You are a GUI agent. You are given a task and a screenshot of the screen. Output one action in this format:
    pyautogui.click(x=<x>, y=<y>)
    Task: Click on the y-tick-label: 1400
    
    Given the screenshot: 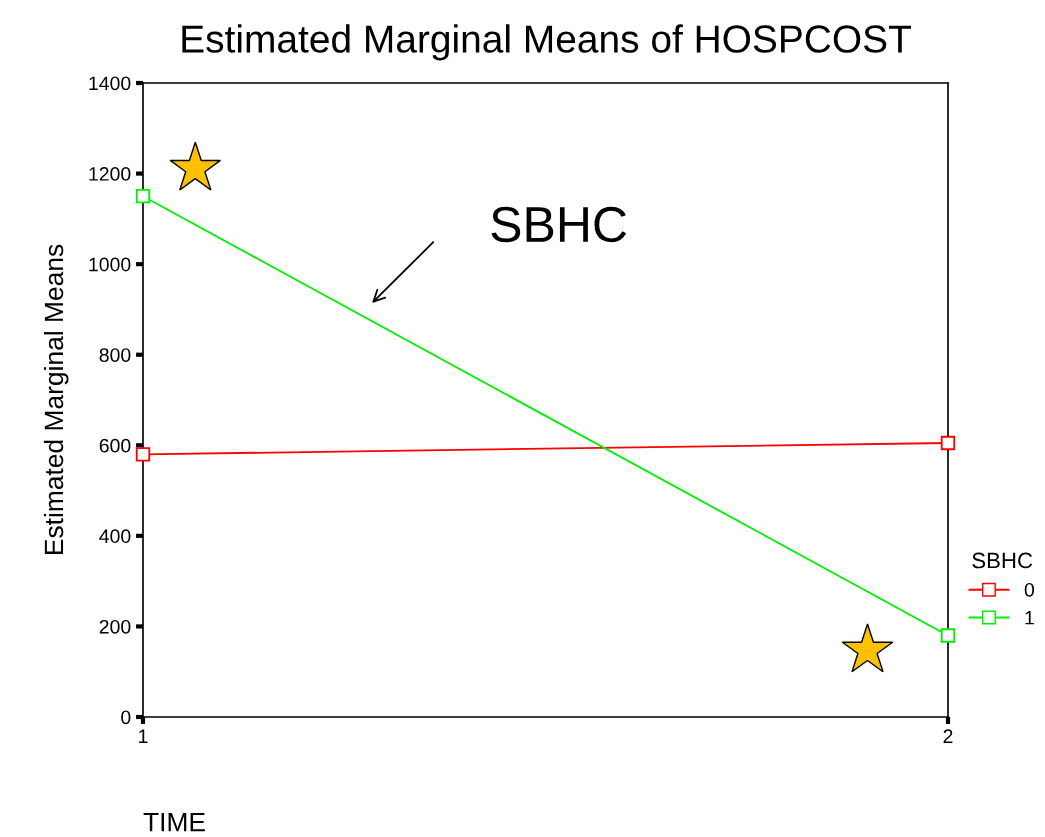 What is the action you would take?
    pyautogui.click(x=110, y=83)
    